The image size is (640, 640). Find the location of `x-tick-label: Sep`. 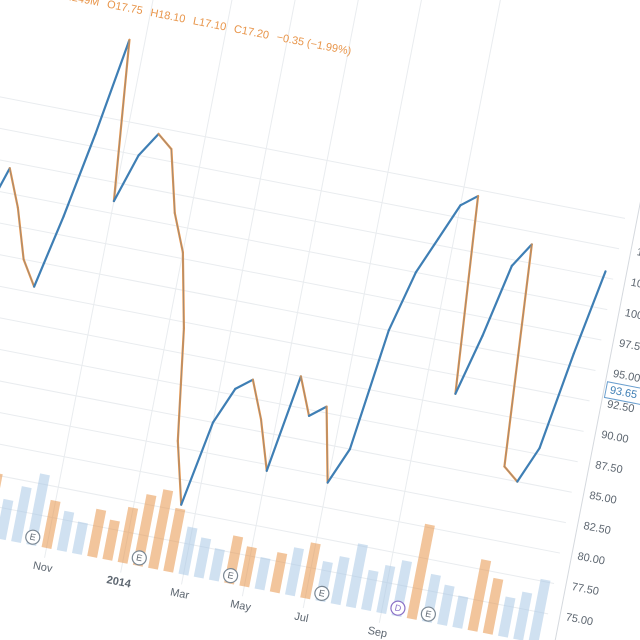

x-tick-label: Sep is located at coordinates (378, 632).